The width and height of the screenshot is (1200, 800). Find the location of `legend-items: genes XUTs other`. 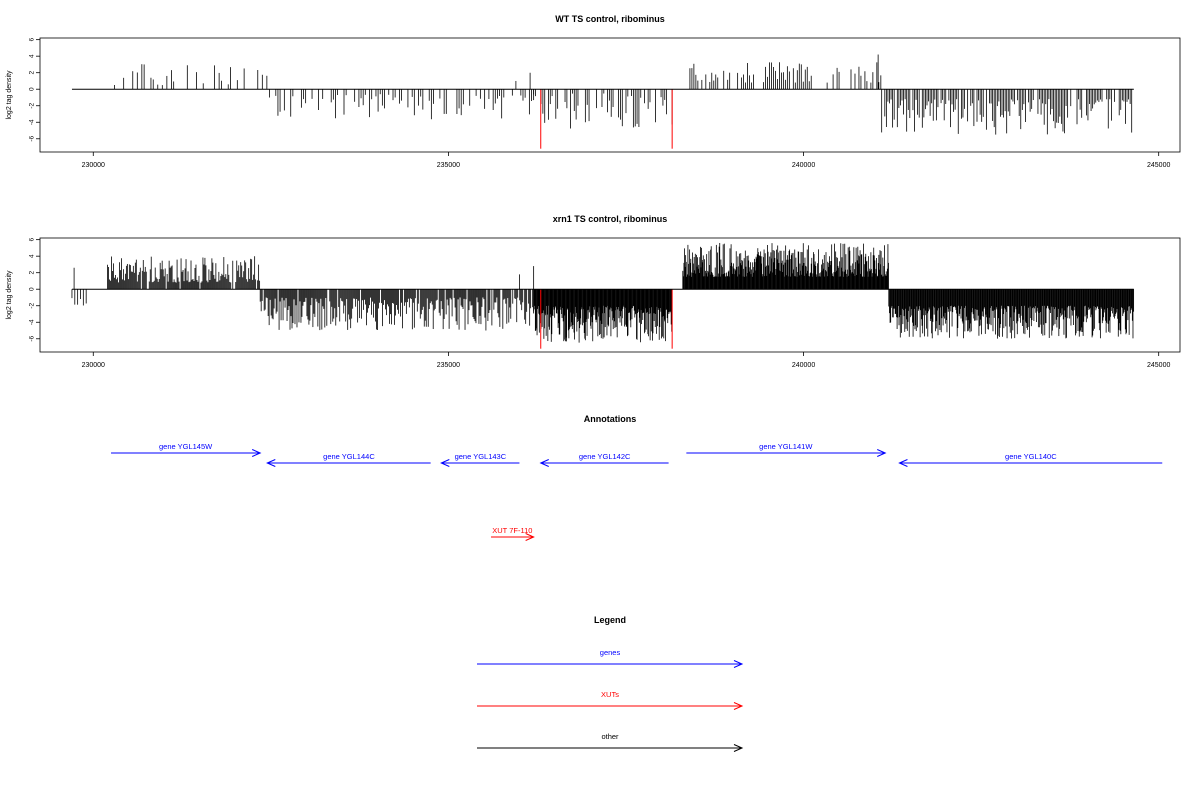

legend-items: genes XUTs other is located at coordinates (610, 700).